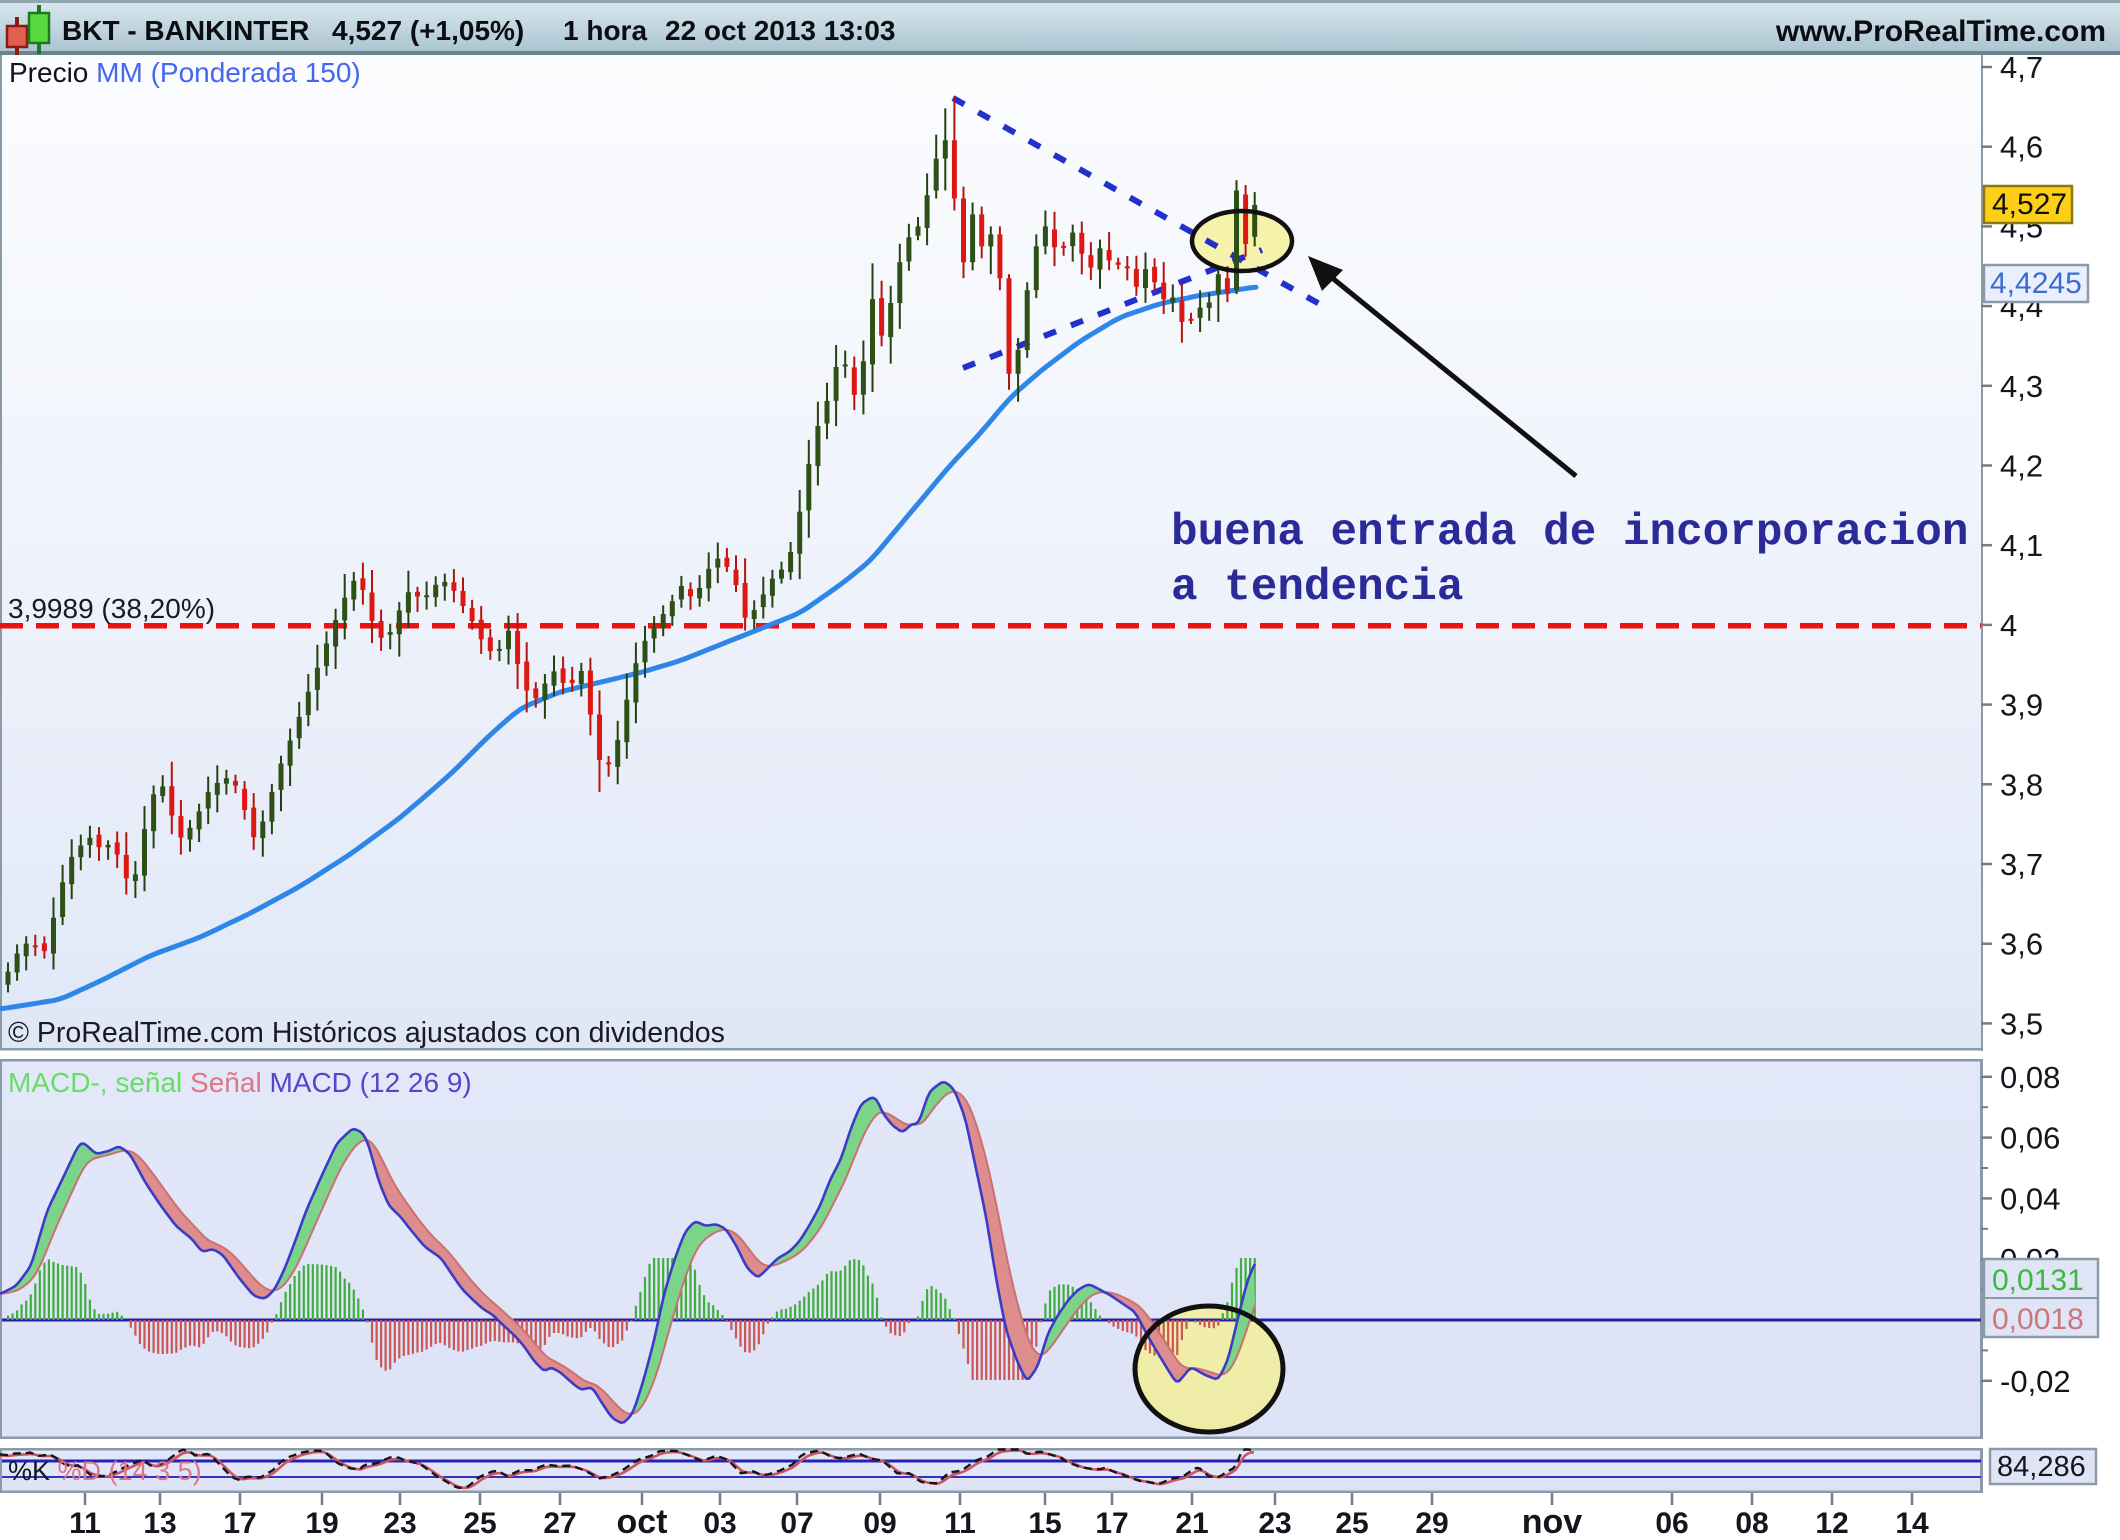  I want to click on svg-text: 4,7, so click(2021, 67).